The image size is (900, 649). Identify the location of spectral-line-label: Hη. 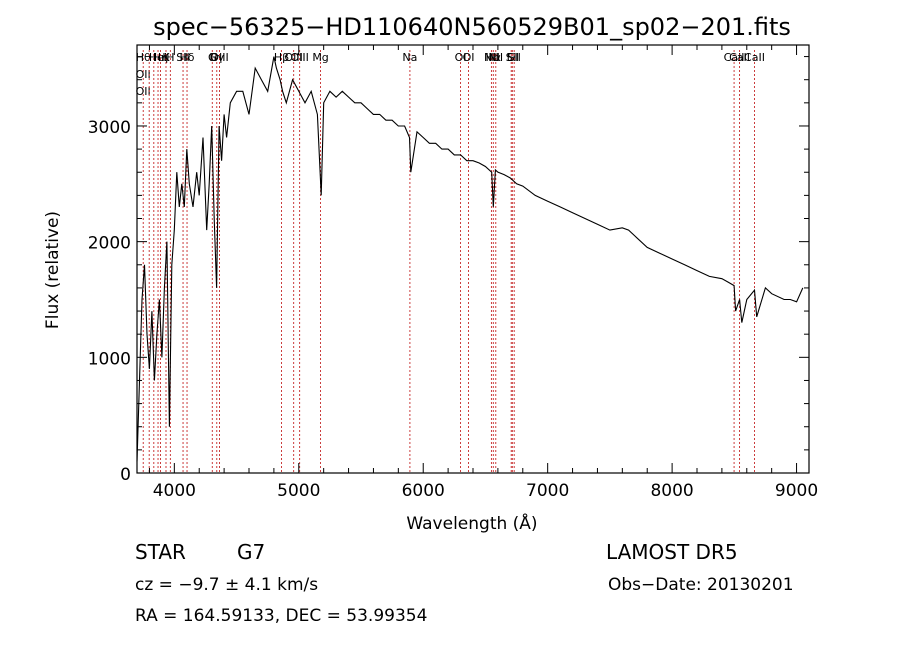
(160, 57).